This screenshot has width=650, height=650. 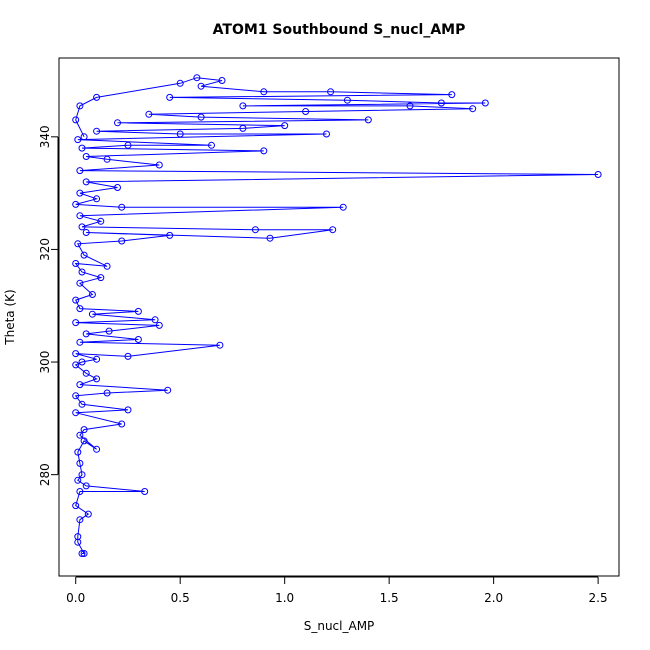 I want to click on x-tick-label: 1.5, so click(x=389, y=598).